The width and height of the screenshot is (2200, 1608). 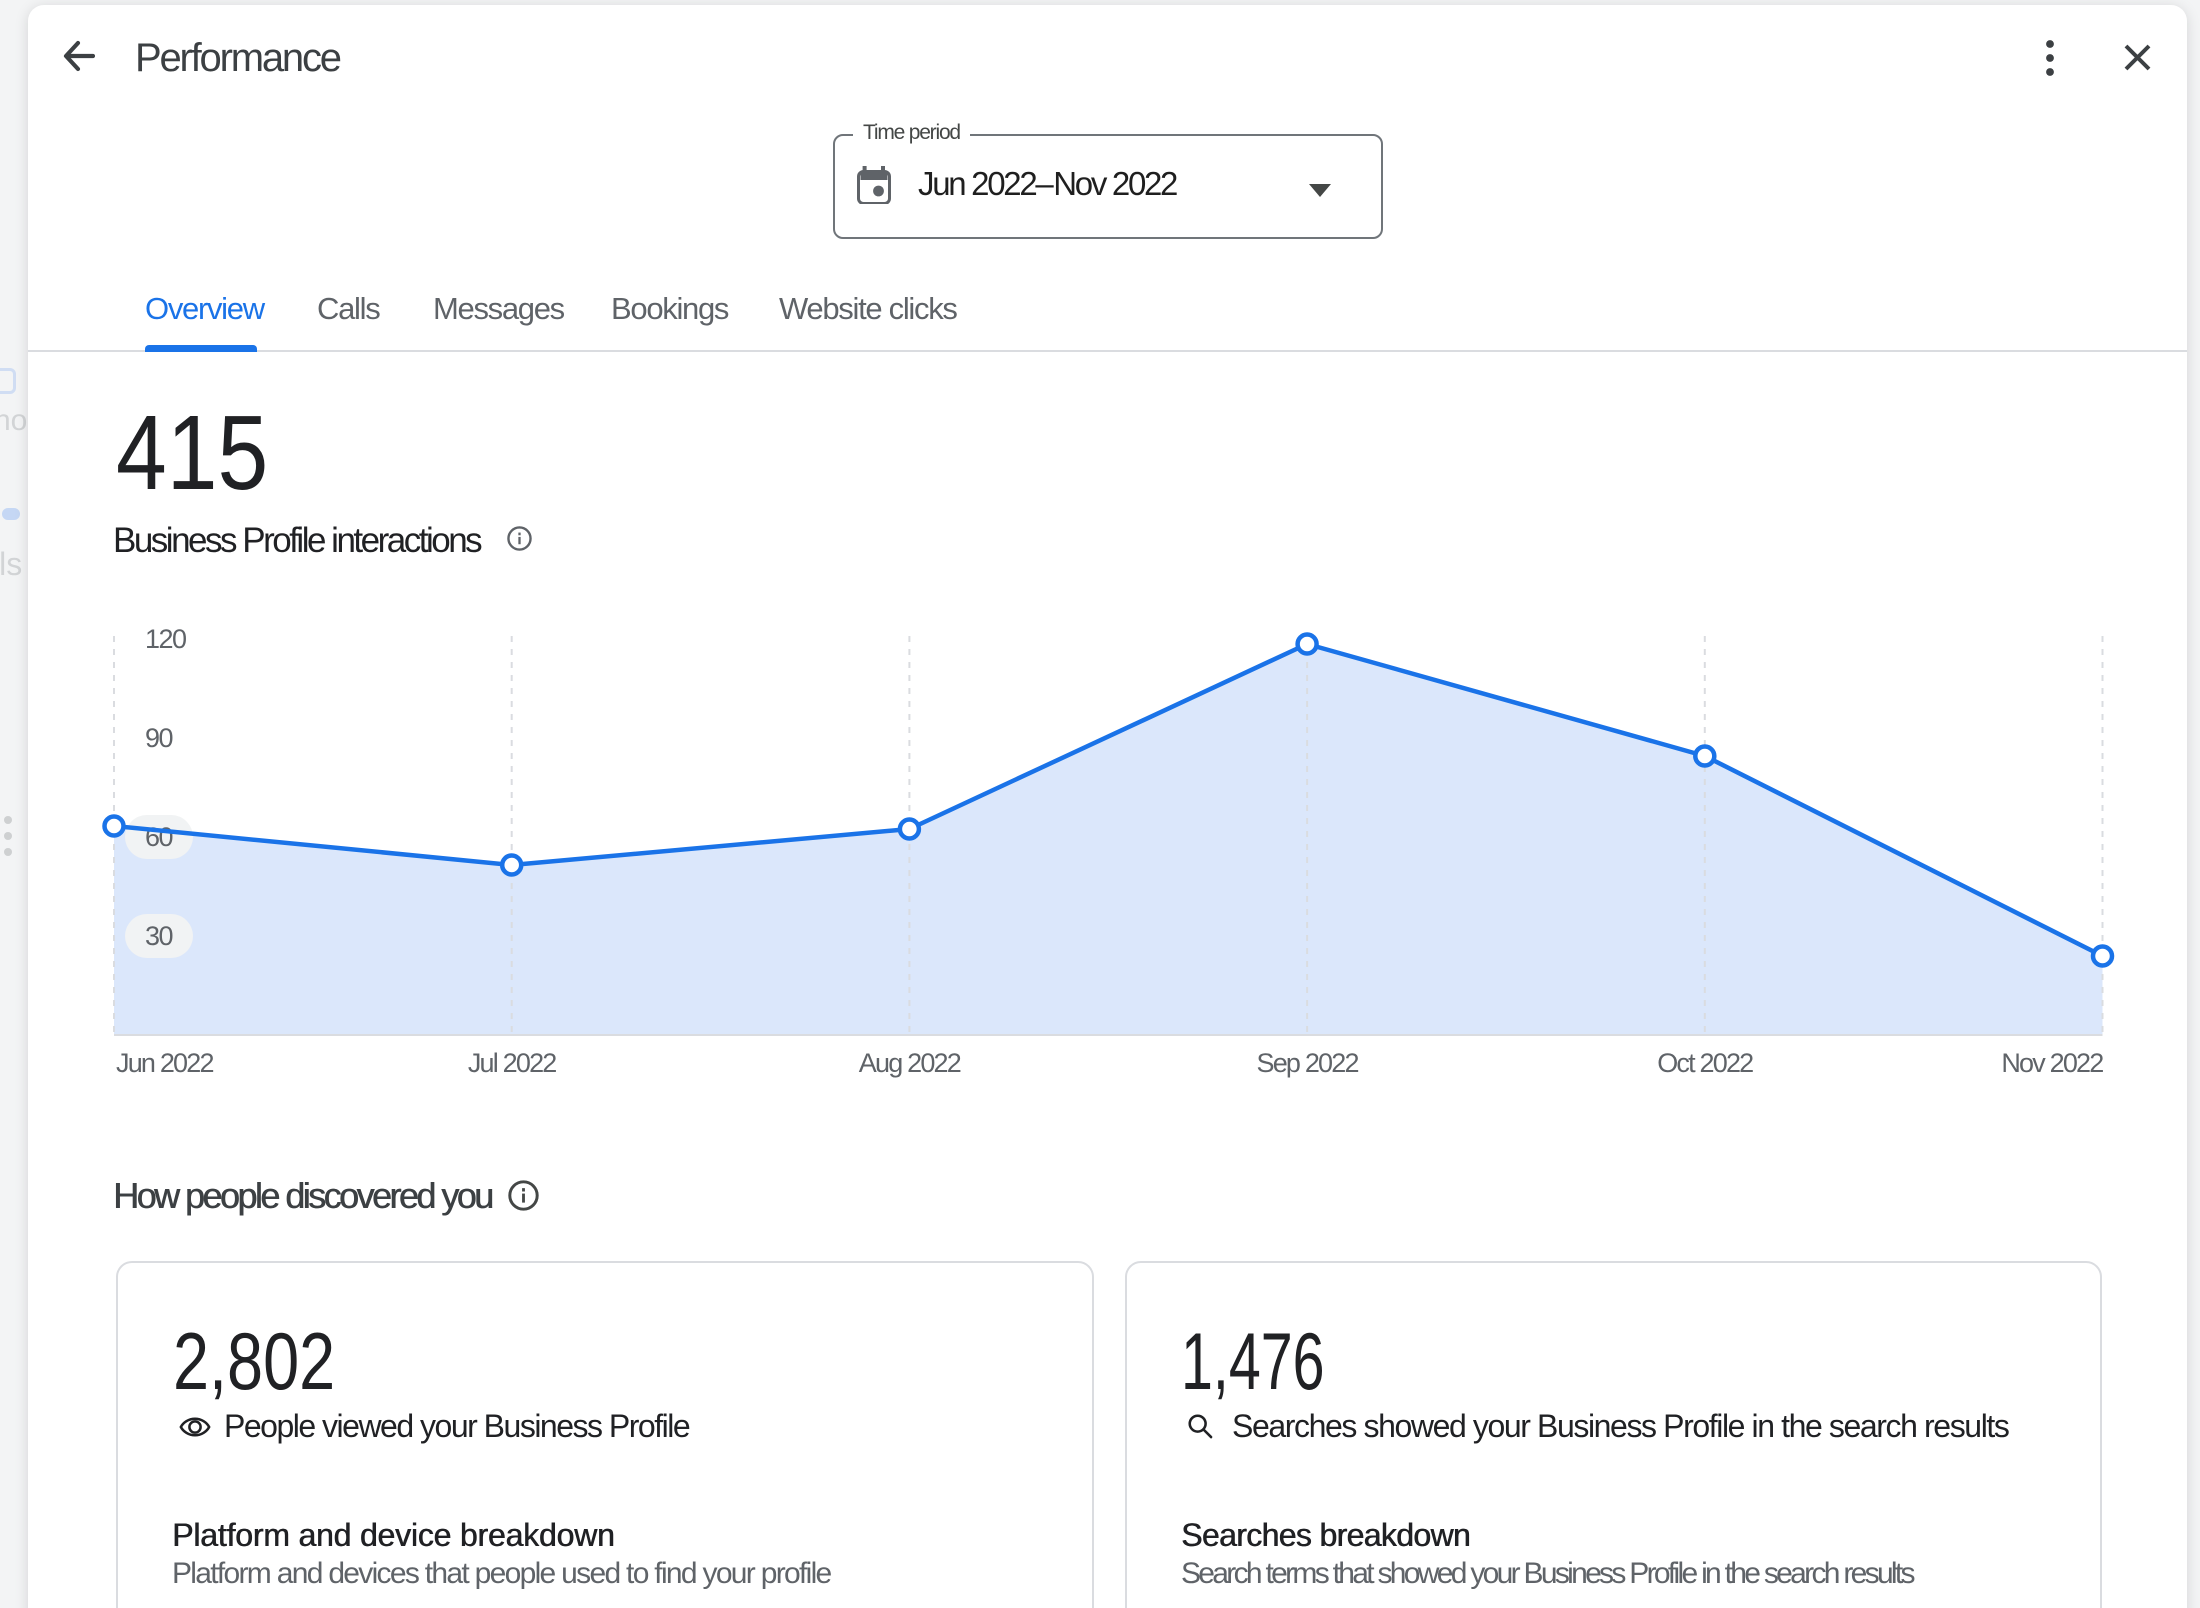 What do you see at coordinates (512, 1063) in the screenshot?
I see `svg-text: Jul 2022` at bounding box center [512, 1063].